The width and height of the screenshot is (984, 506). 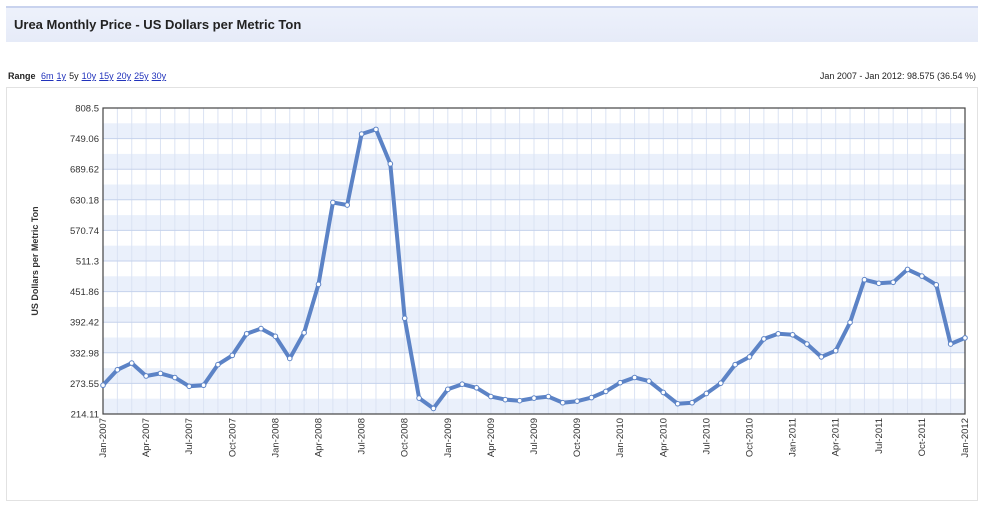 What do you see at coordinates (84, 139) in the screenshot?
I see `y-tick-label: 749.06` at bounding box center [84, 139].